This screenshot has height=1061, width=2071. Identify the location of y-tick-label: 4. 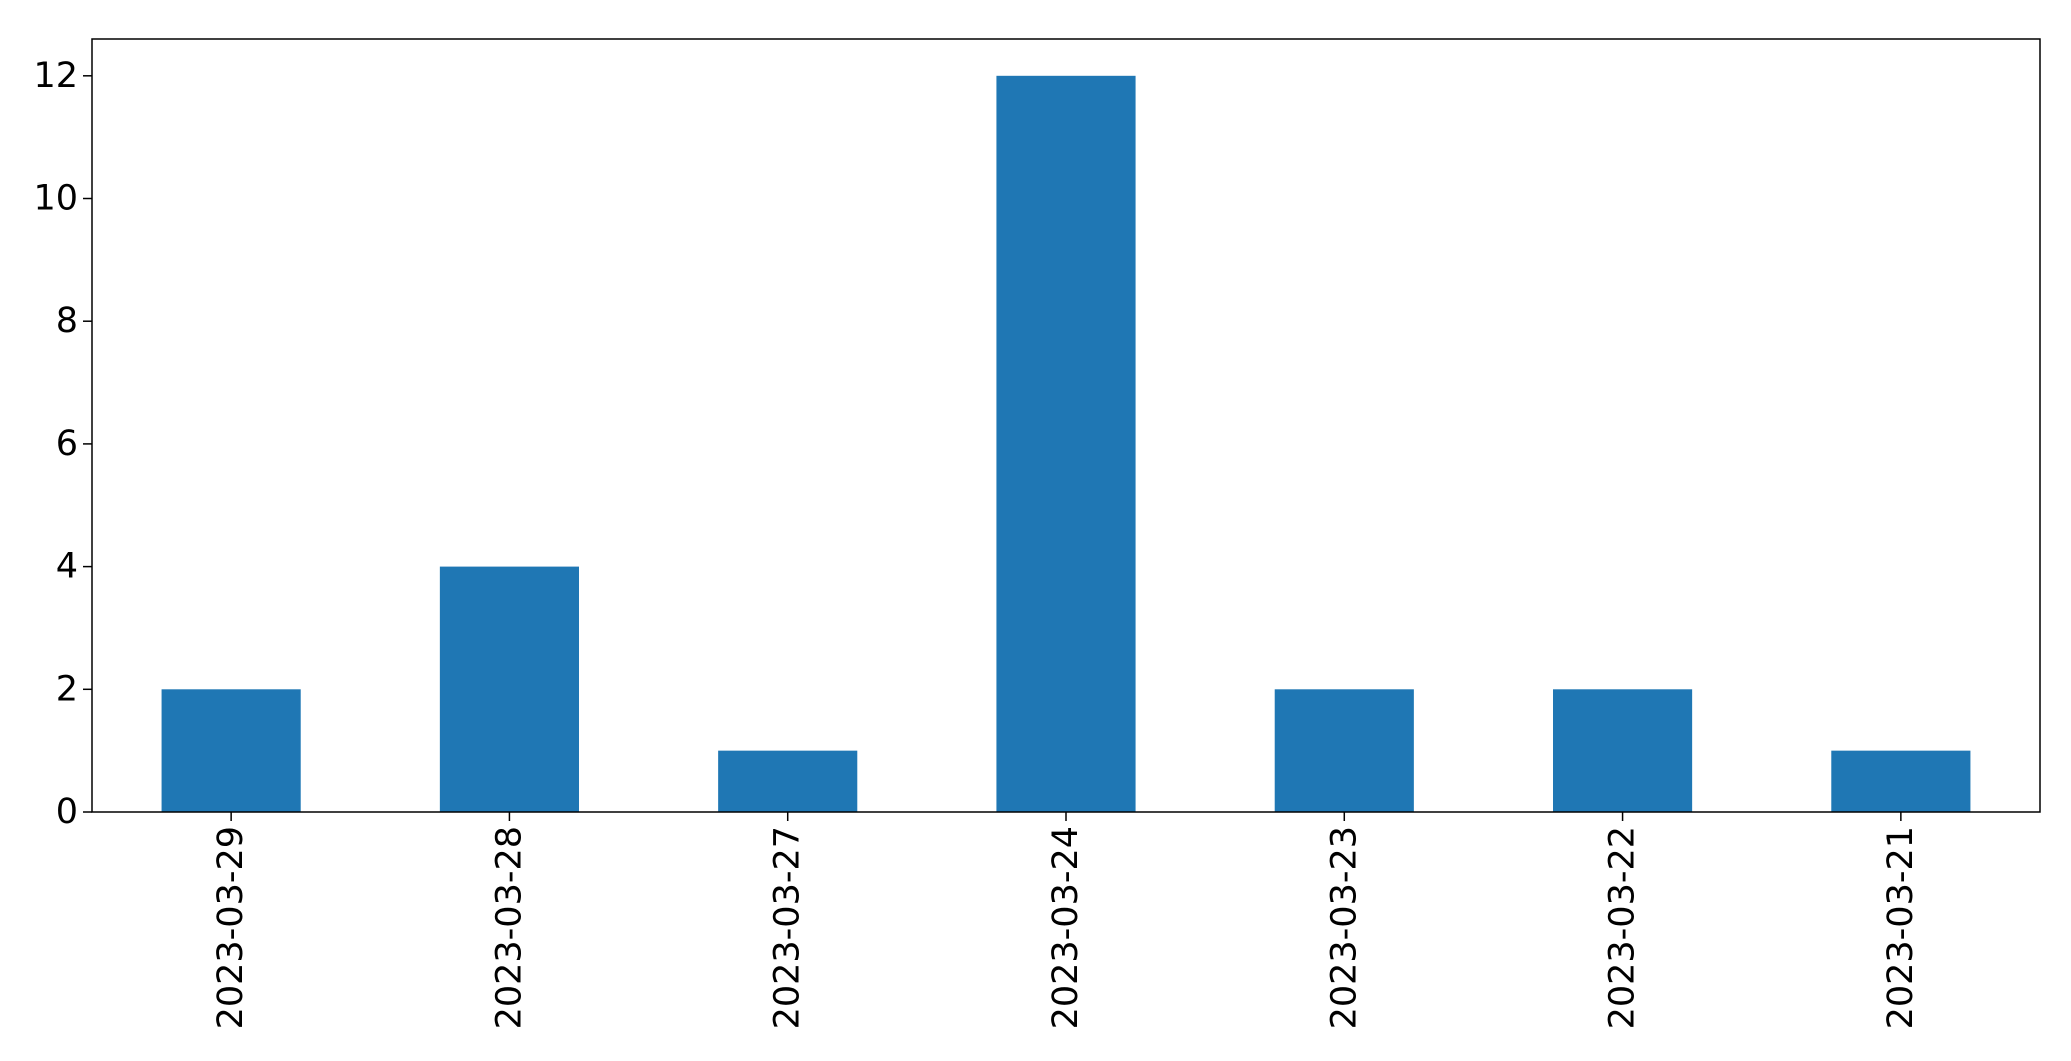
(67, 567).